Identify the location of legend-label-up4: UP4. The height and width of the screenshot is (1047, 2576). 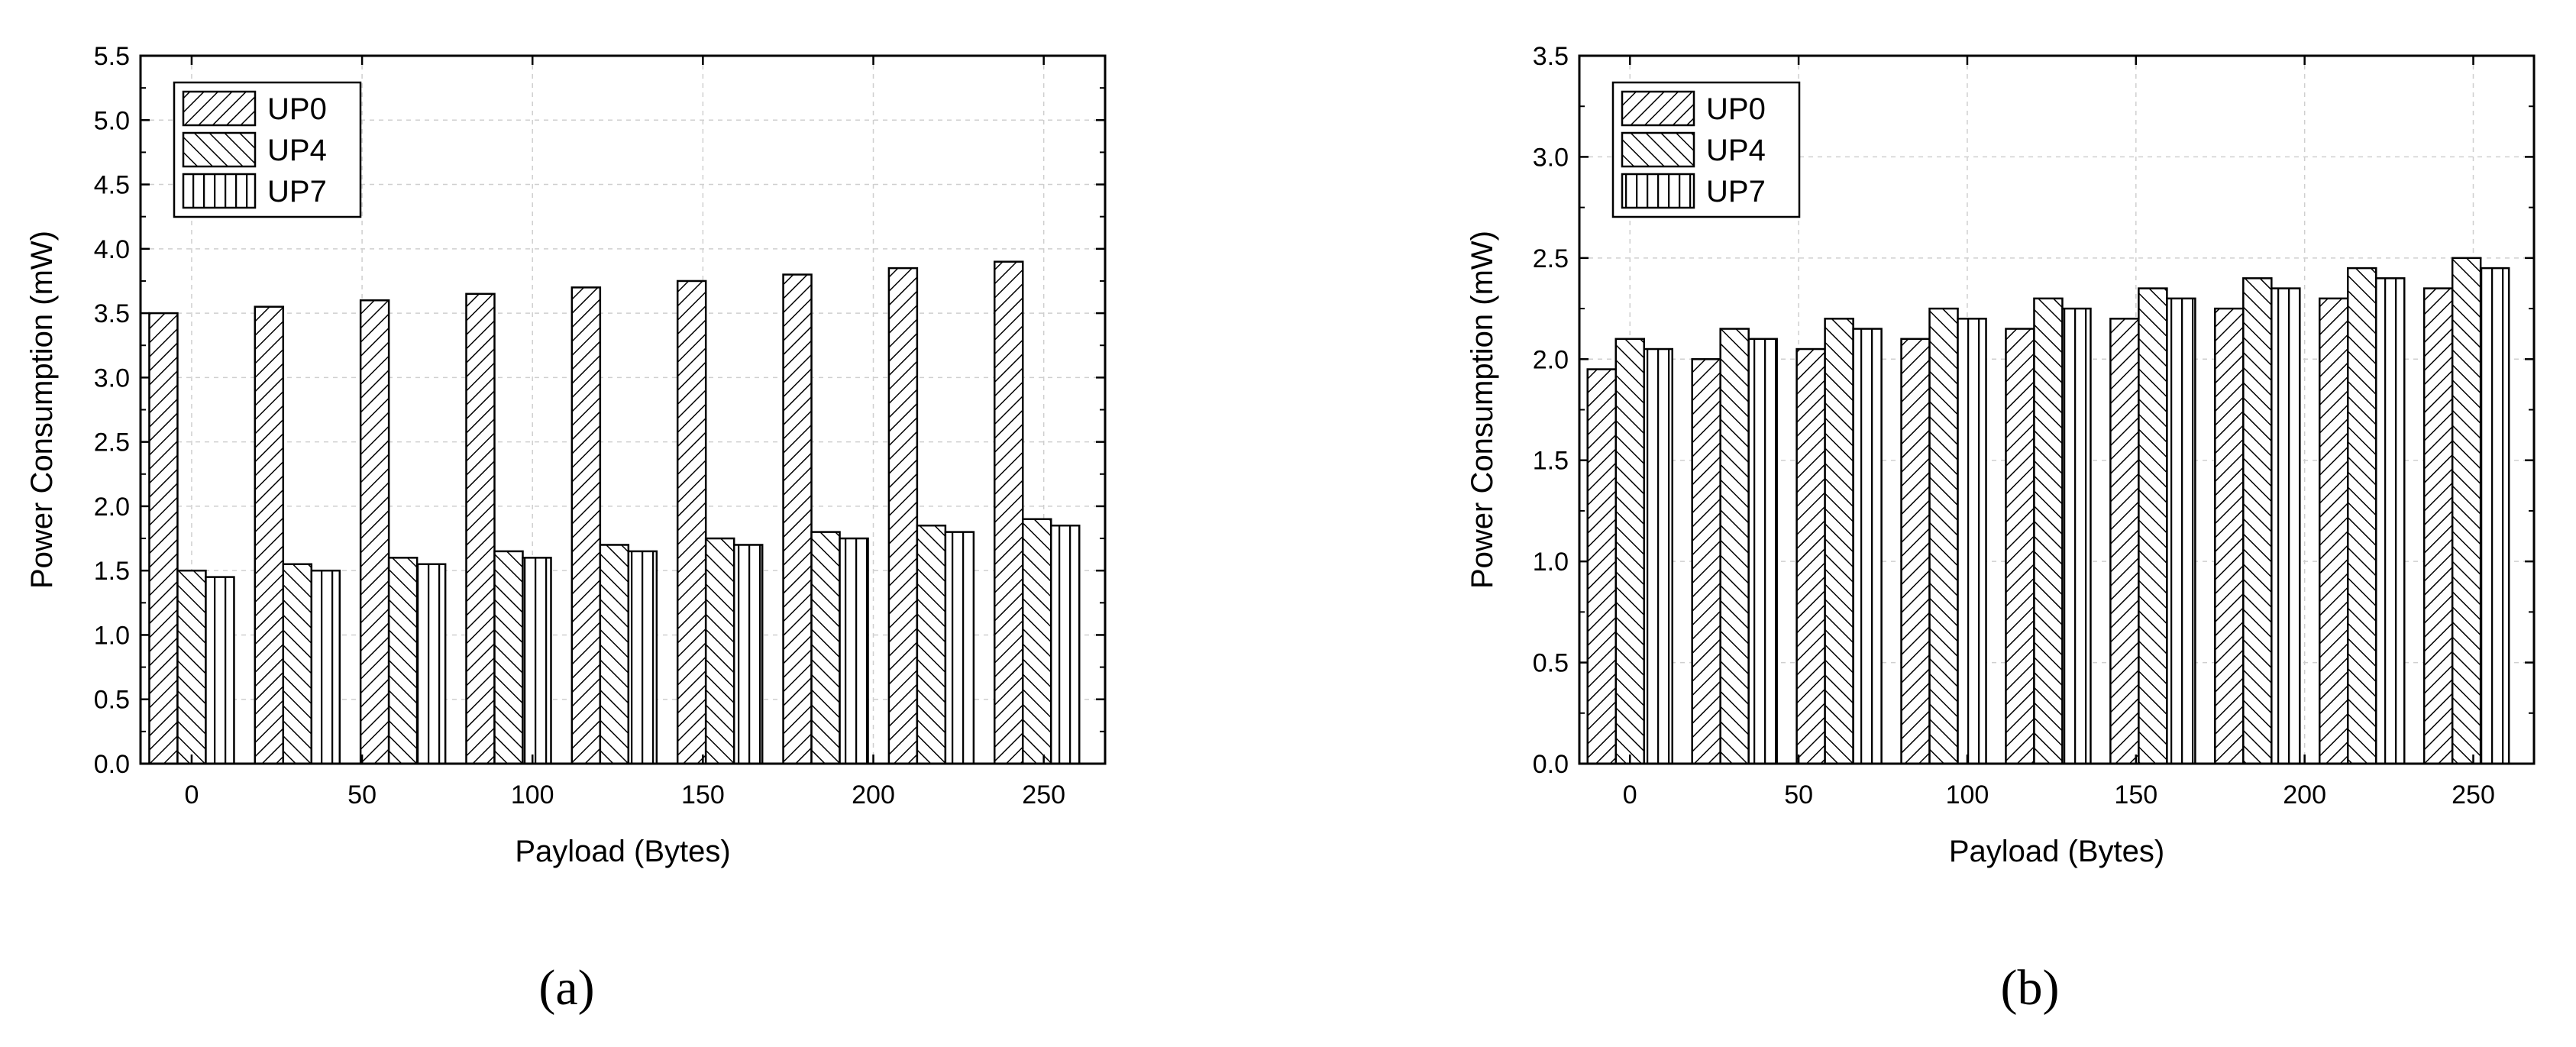
(297, 150).